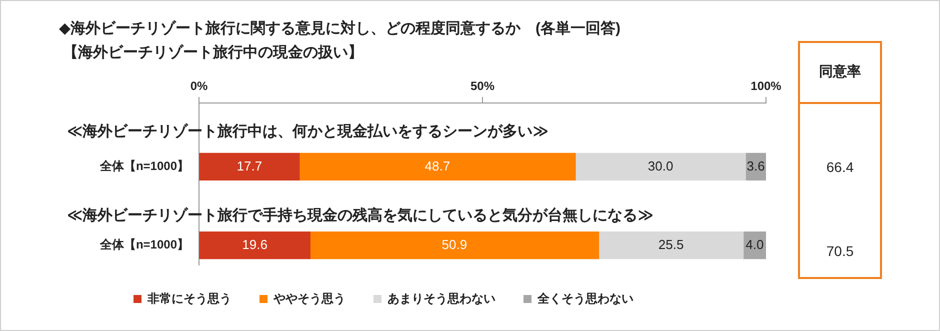  Describe the element at coordinates (340, 28) in the screenshot. I see `chart-title: ◆海外ビーチリゾート旅行に関する意見に対し、どの程度同意するか (各単一回答)` at that location.